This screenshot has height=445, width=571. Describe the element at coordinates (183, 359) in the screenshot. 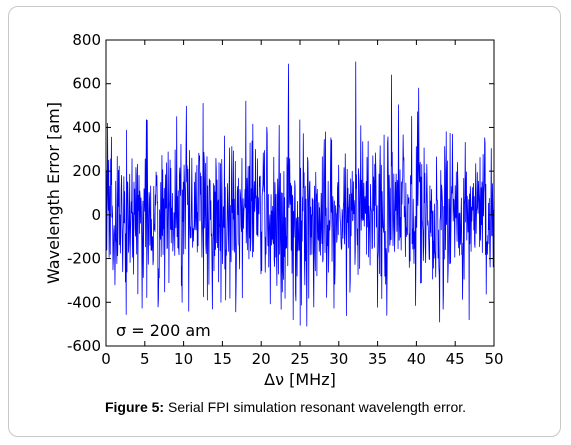

I see `x-tick-label: 10` at that location.